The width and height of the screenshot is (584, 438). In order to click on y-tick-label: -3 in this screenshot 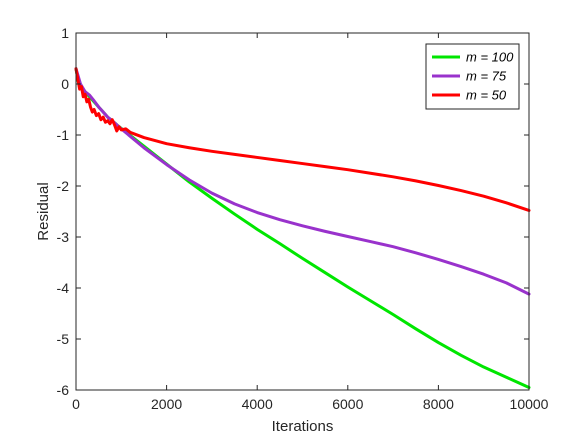, I will do `click(63, 237)`.